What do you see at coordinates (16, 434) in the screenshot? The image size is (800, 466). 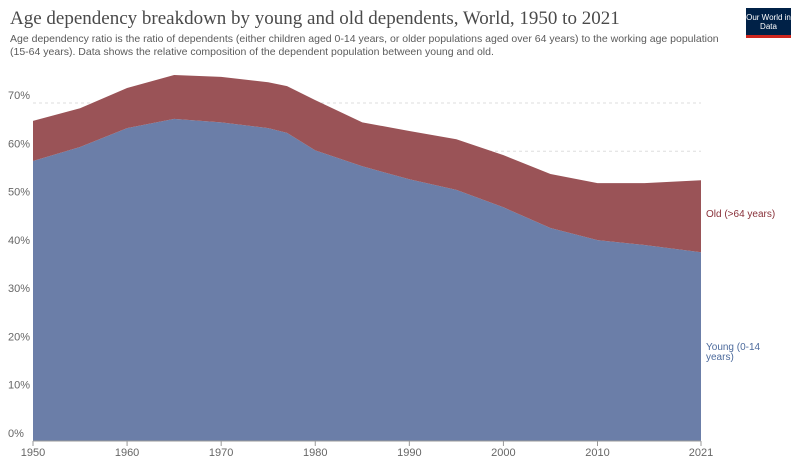 I see `y-tick-label: 0%` at bounding box center [16, 434].